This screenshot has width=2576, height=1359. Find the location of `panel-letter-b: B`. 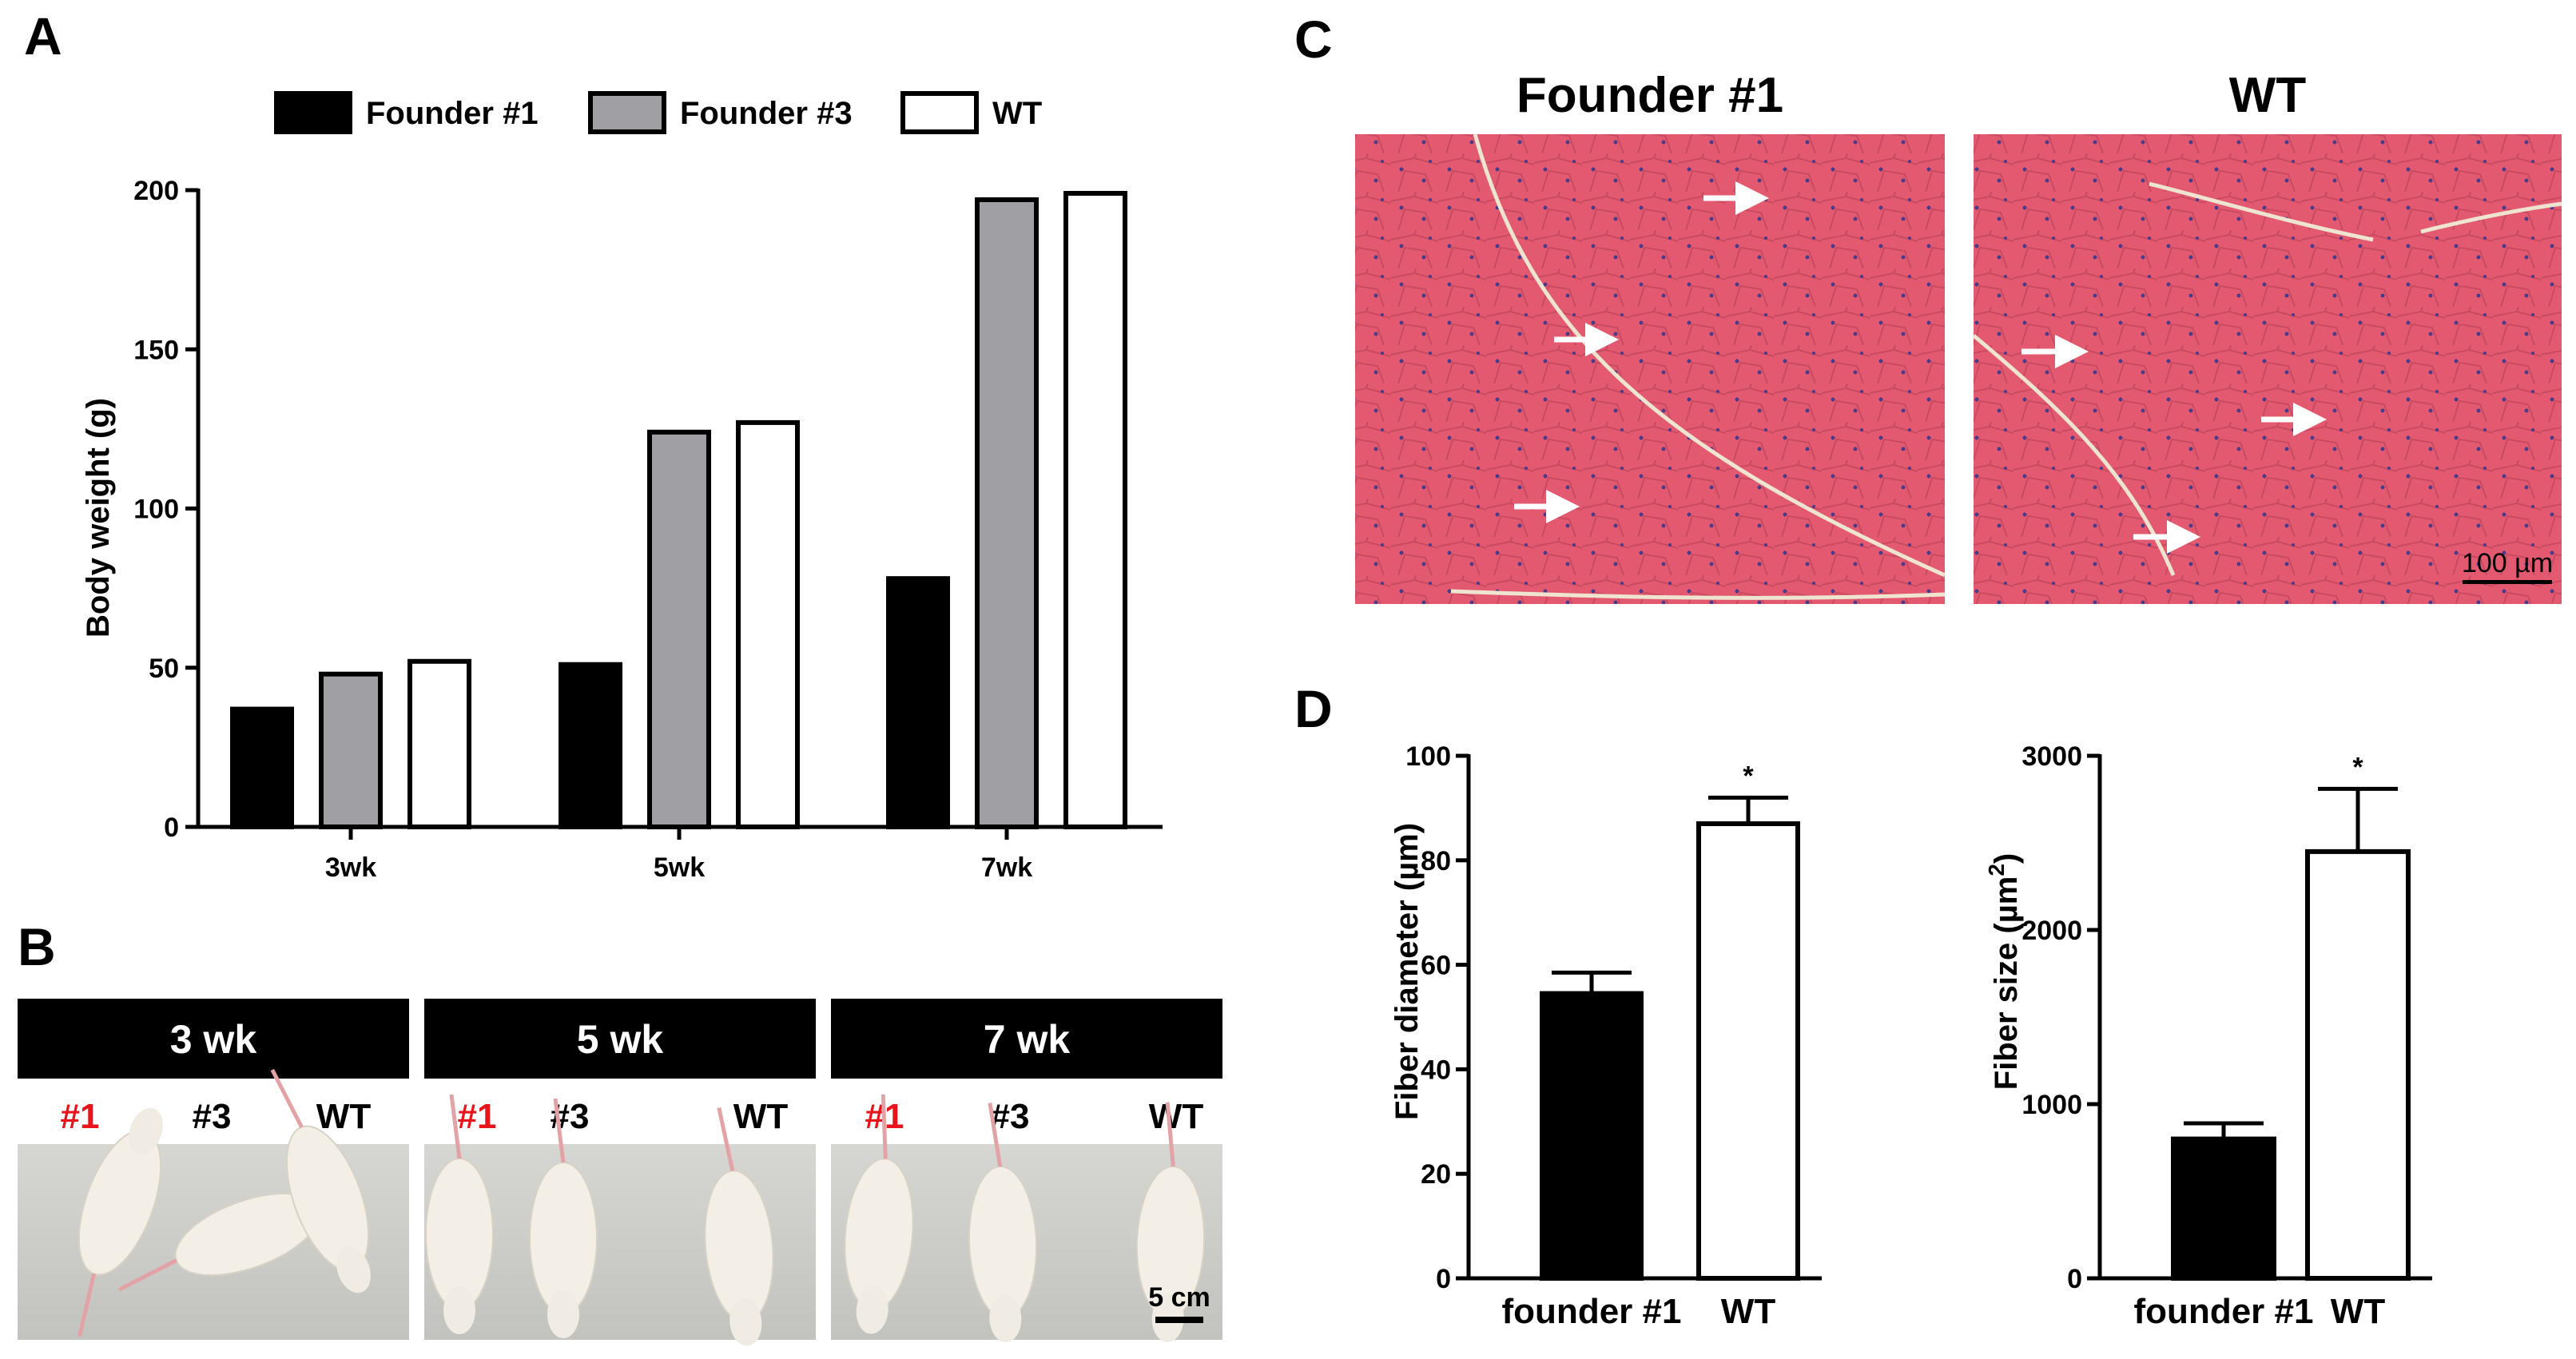

panel-letter-b: B is located at coordinates (37, 946).